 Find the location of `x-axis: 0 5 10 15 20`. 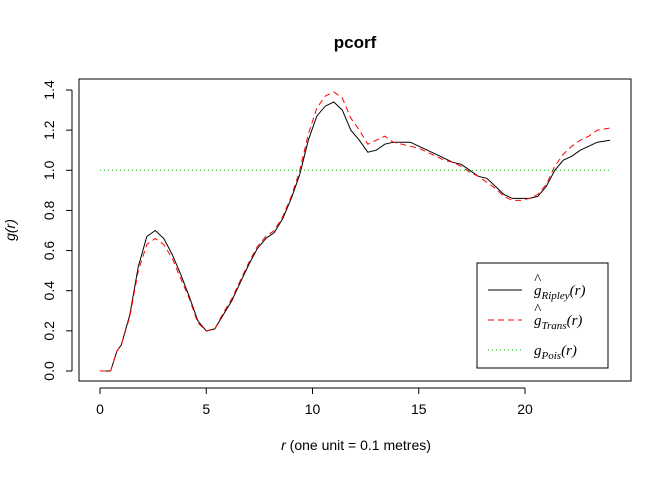

x-axis: 0 5 10 15 20 is located at coordinates (314, 402).